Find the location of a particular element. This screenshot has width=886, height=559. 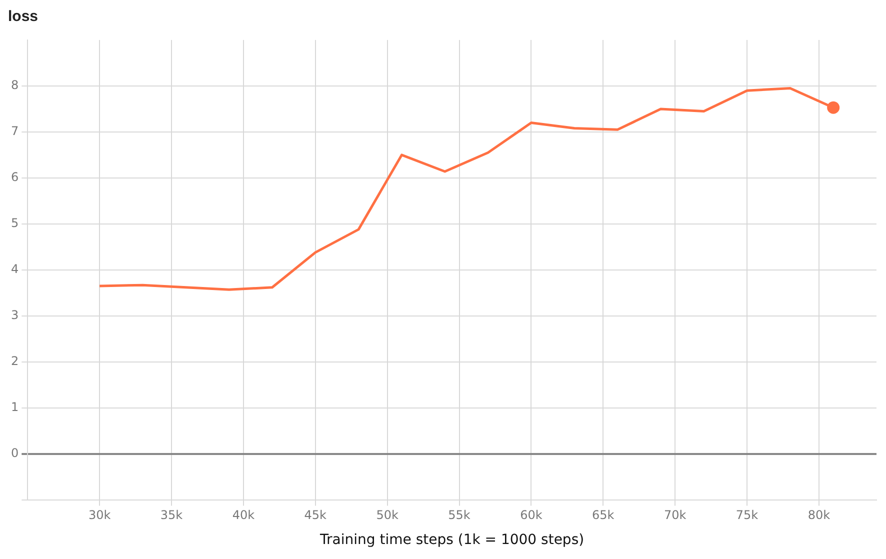

x-axis-title: Training time steps (1k = 1000 steps) is located at coordinates (451, 540).